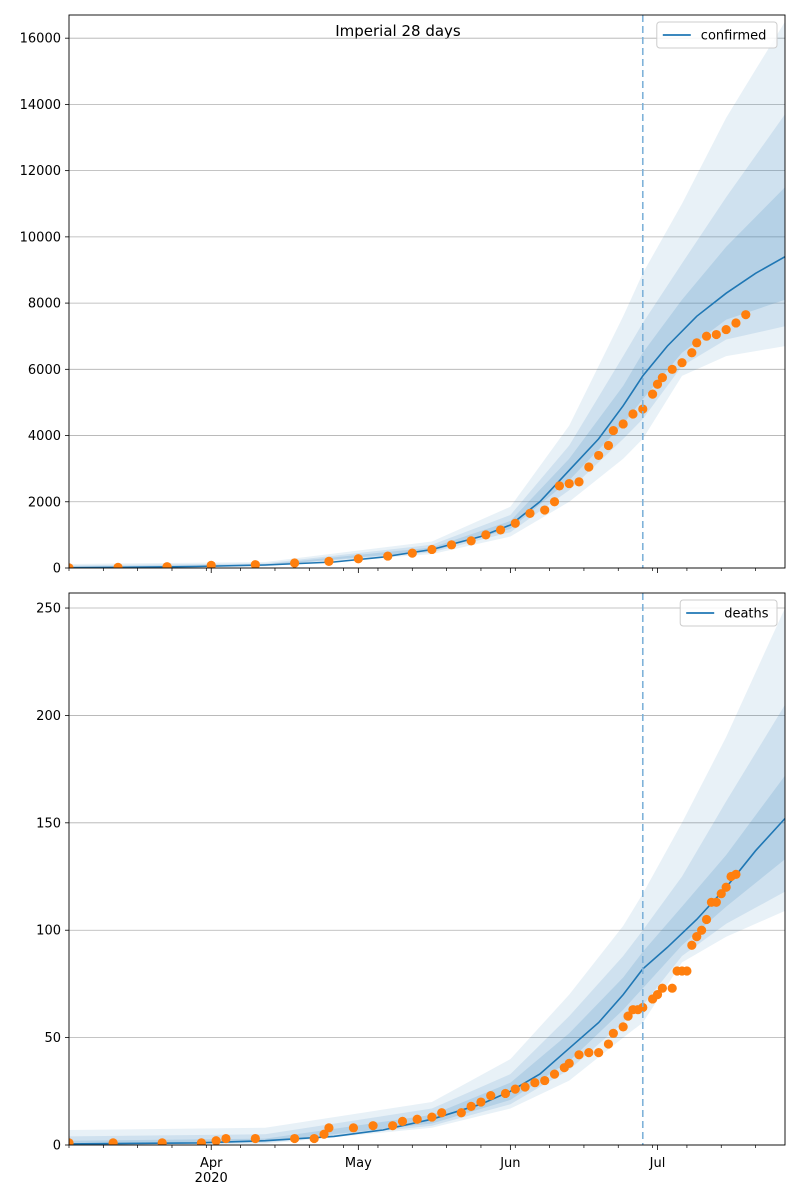  Describe the element at coordinates (48, 823) in the screenshot. I see `y-tick-label: 150` at that location.